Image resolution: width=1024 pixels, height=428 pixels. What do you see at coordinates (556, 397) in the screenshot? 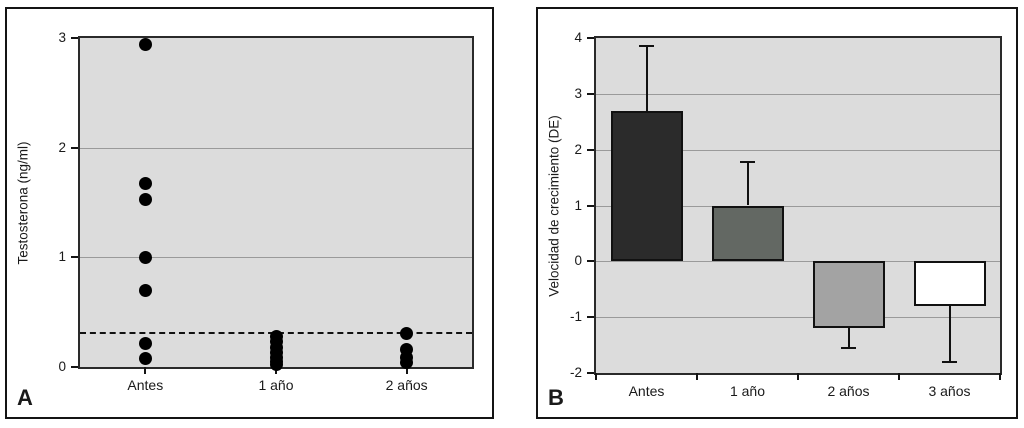
I see `panel-letter-b: B` at bounding box center [556, 397].